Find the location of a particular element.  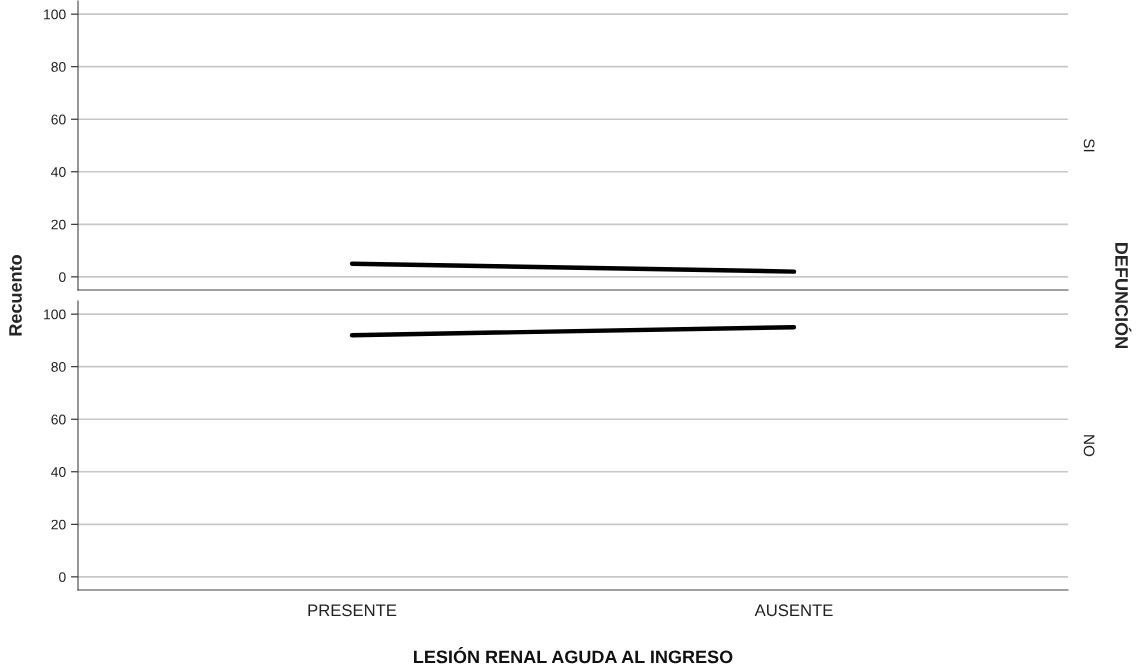

y2-axis-title: DEFUNCIÓN is located at coordinates (1123, 295).